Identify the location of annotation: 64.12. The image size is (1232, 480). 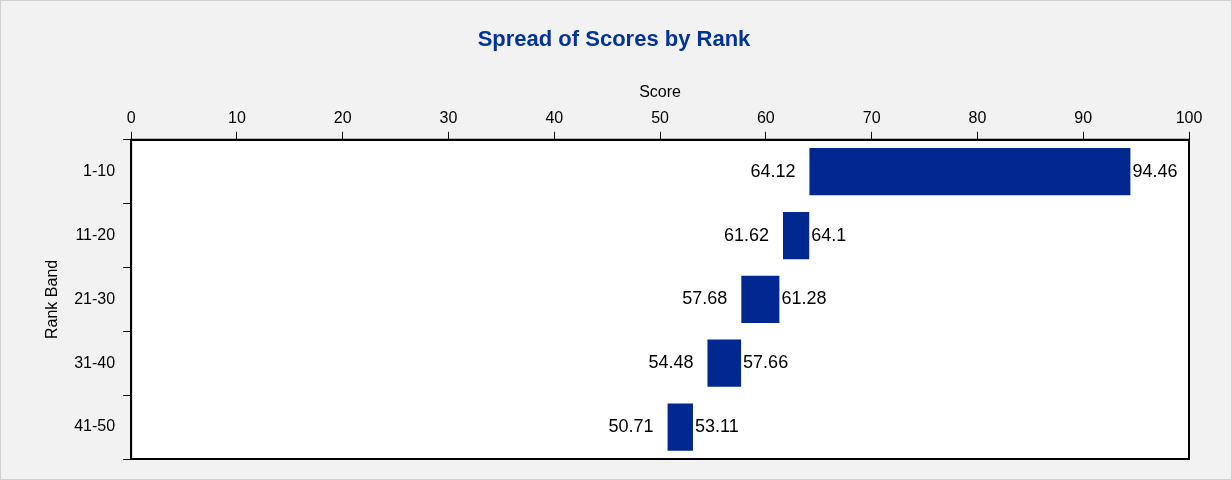
(773, 170).